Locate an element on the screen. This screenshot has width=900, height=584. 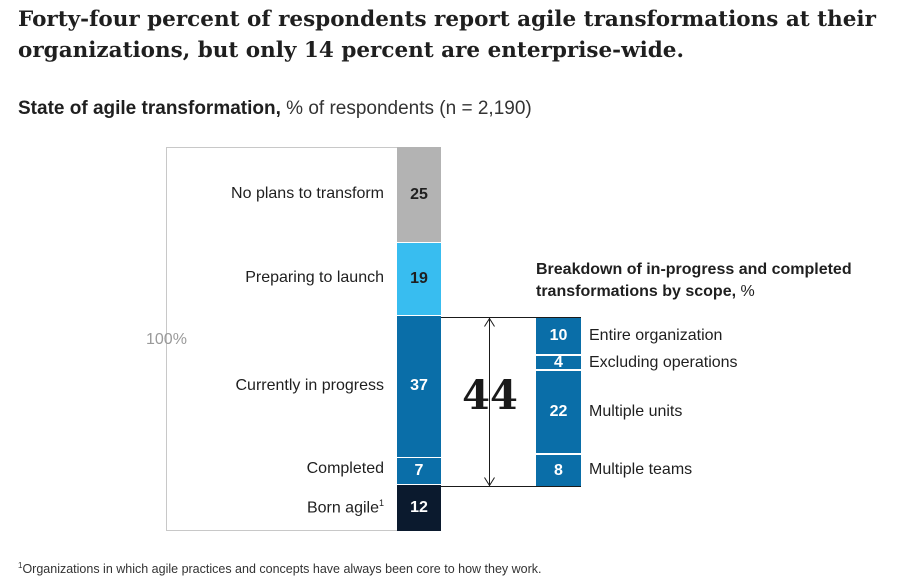
bar-label-completed: Completed is located at coordinates (345, 469).